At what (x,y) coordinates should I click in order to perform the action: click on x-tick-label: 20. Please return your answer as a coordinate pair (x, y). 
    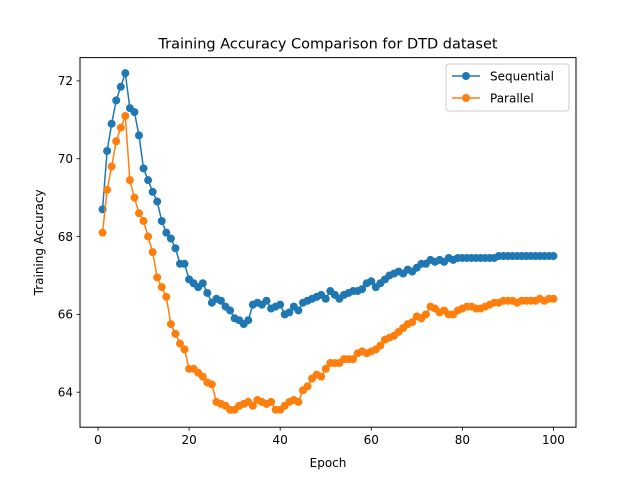
    Looking at the image, I should click on (188, 440).